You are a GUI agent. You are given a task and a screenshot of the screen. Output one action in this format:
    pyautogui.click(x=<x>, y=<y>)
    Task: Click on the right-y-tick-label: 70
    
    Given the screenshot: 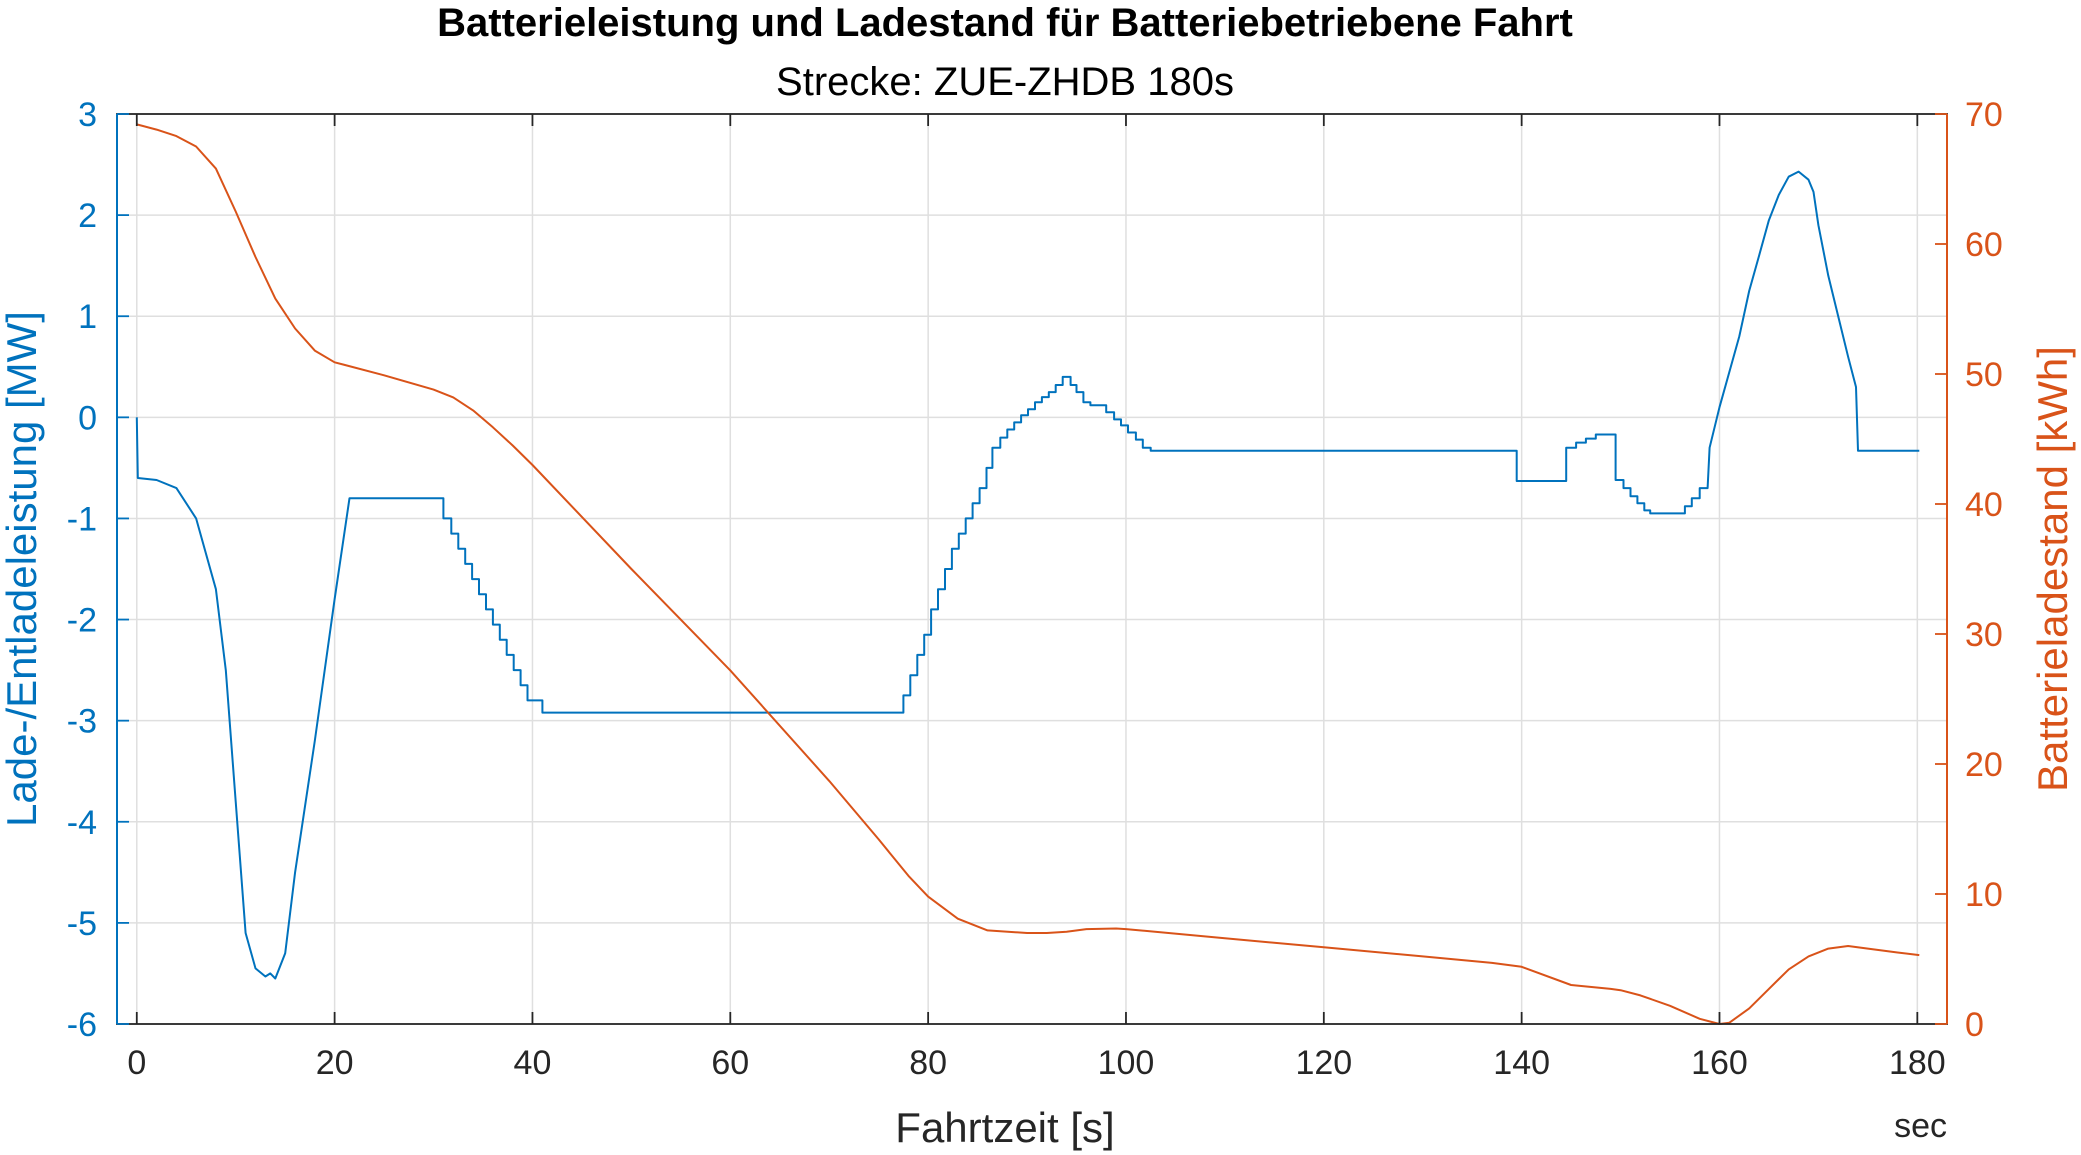 What is the action you would take?
    pyautogui.click(x=1984, y=115)
    